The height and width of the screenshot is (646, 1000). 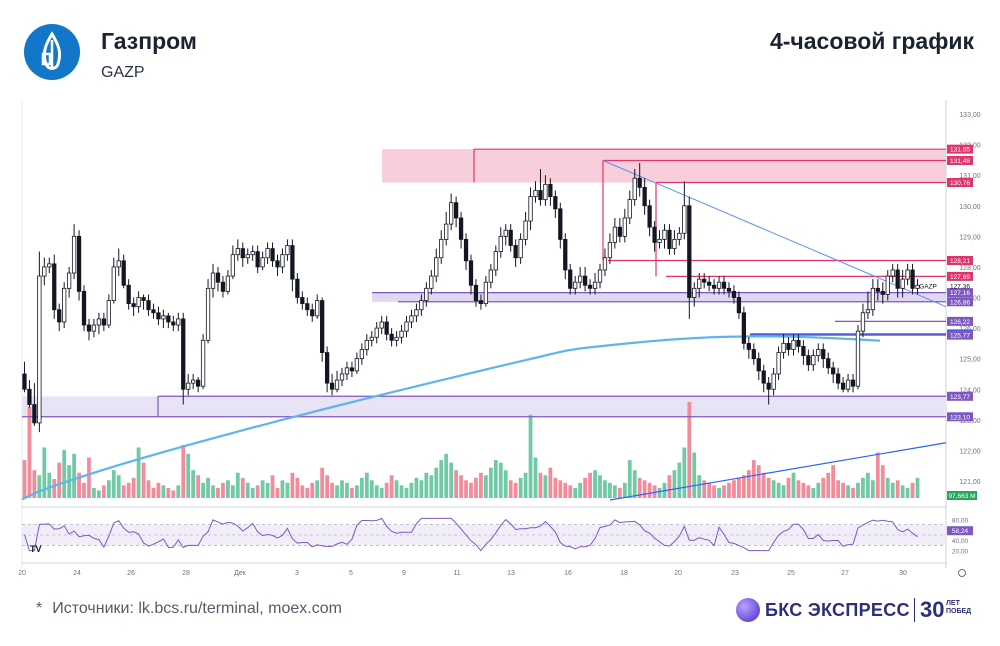 What do you see at coordinates (456, 573) in the screenshot?
I see `time-tick-label: 11` at bounding box center [456, 573].